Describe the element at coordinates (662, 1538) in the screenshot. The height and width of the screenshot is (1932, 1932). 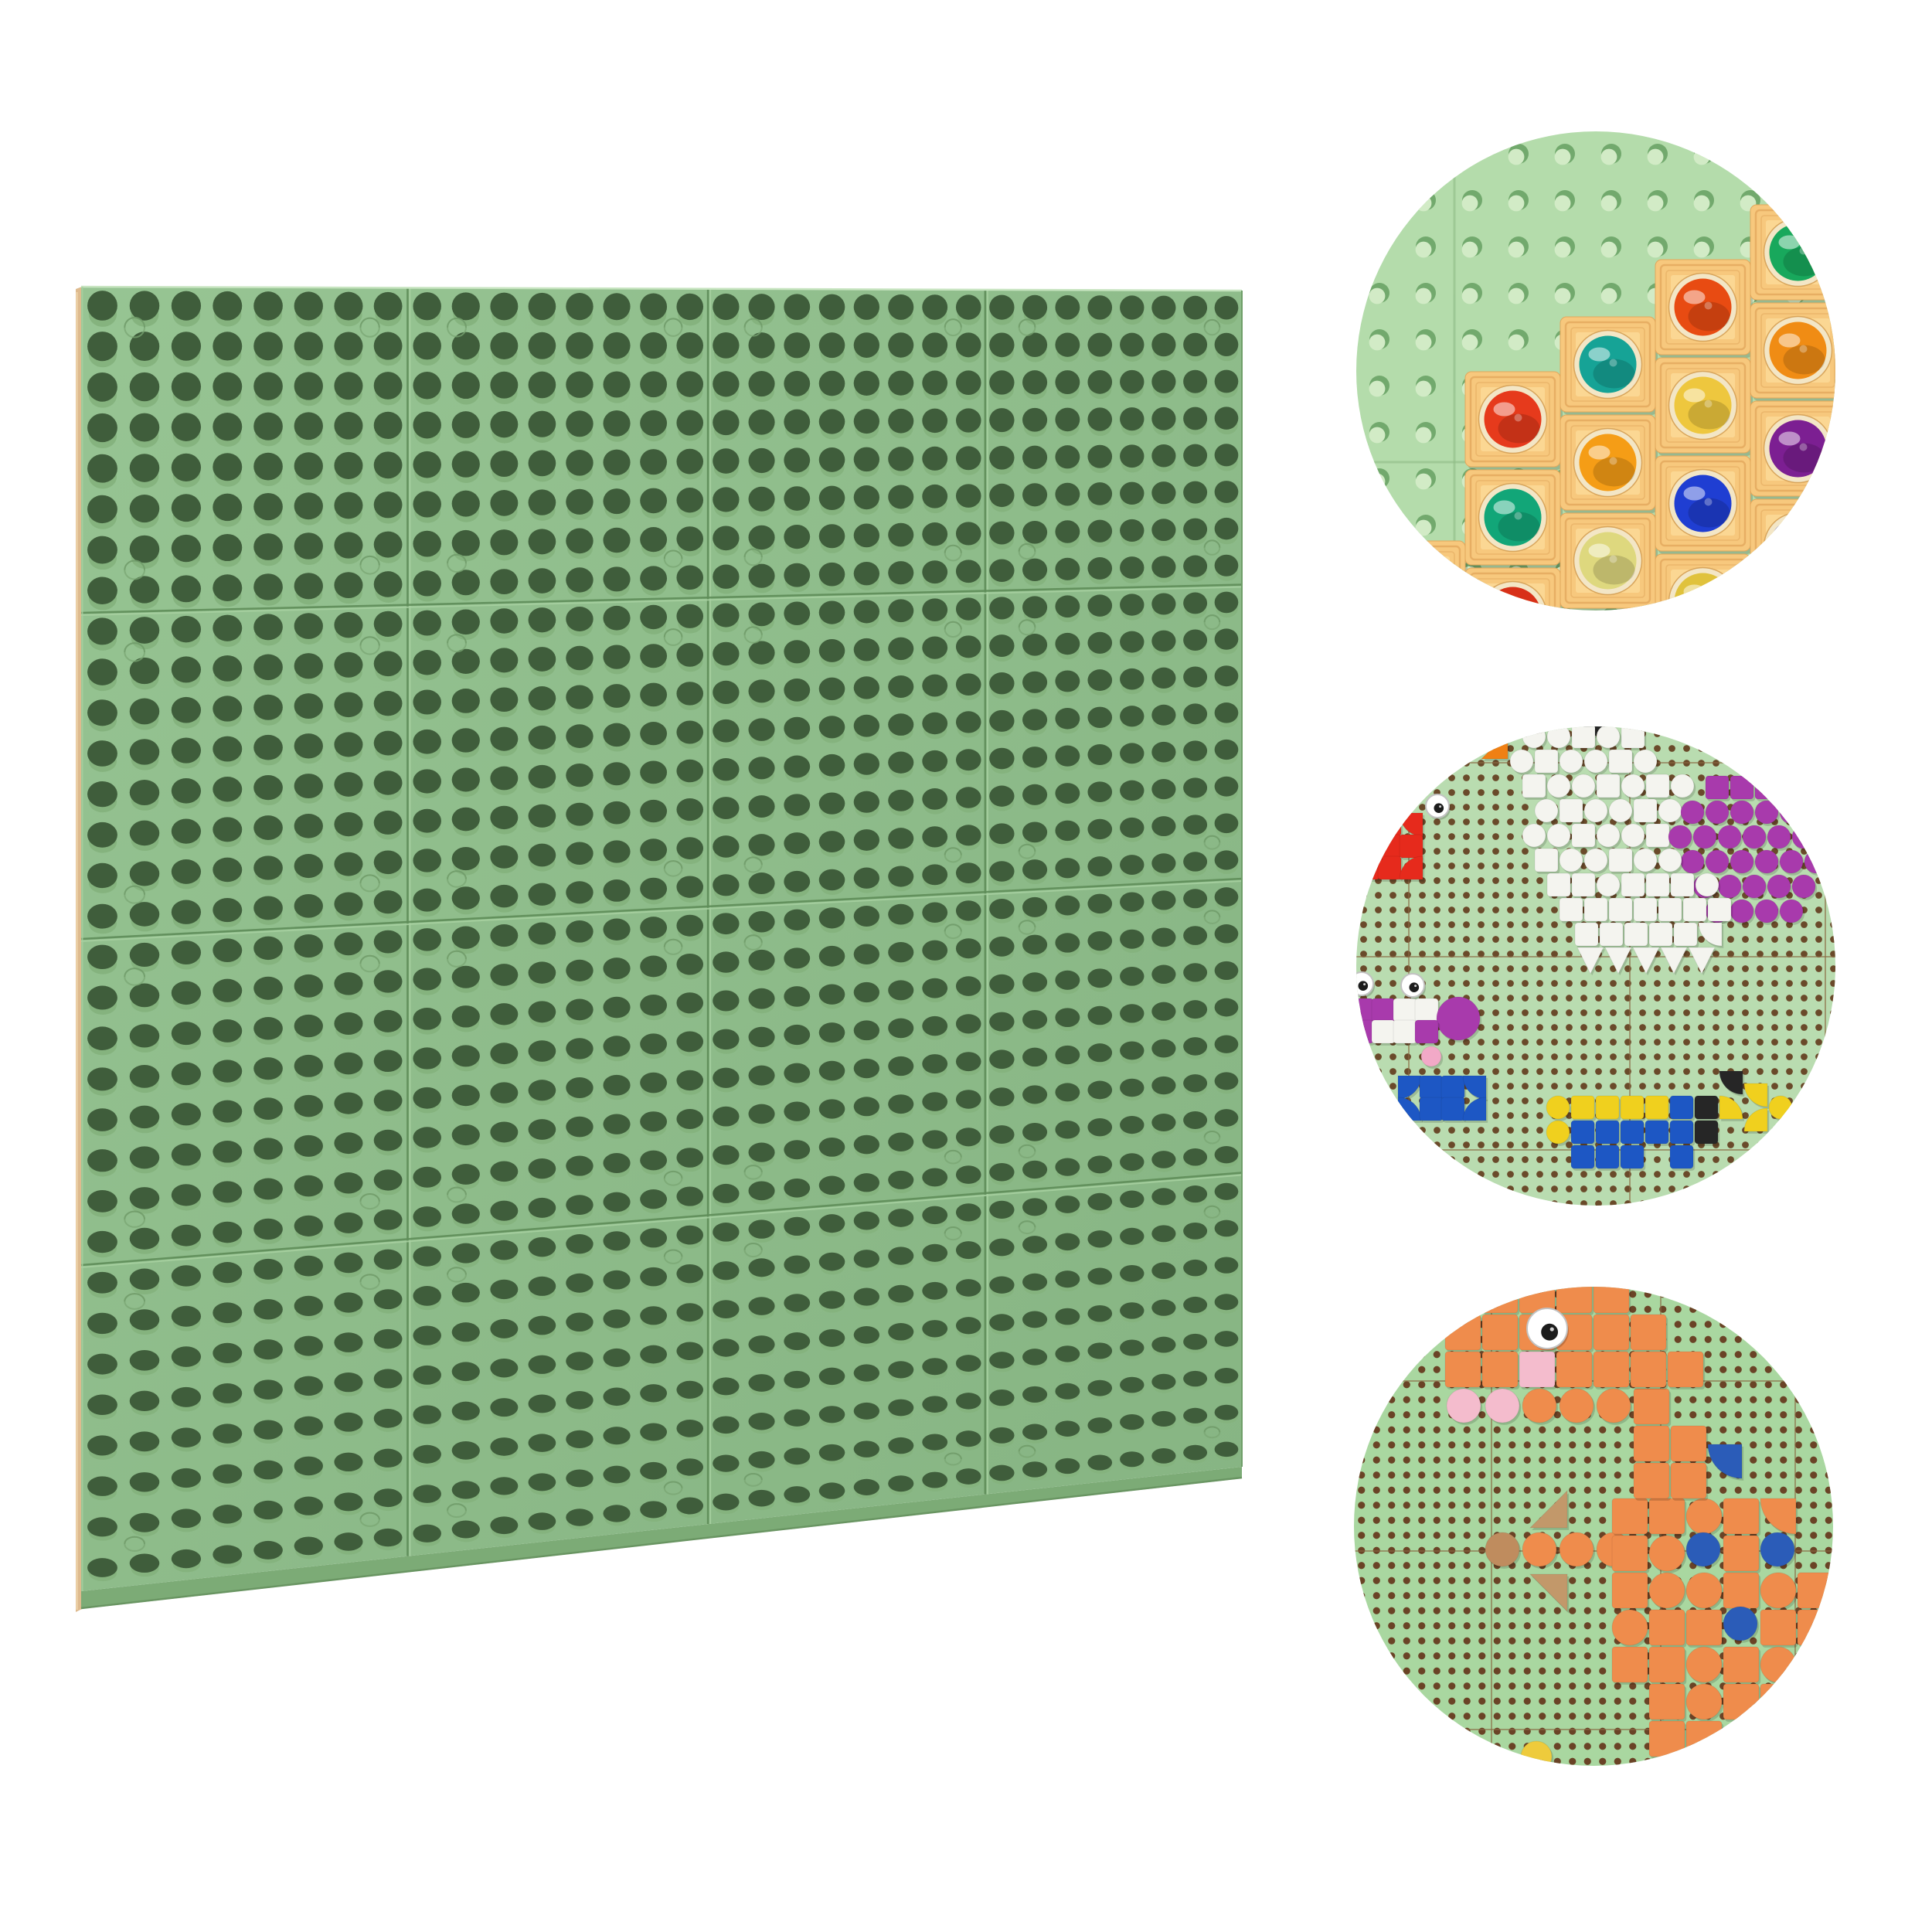
I see `board-bottom-side` at that location.